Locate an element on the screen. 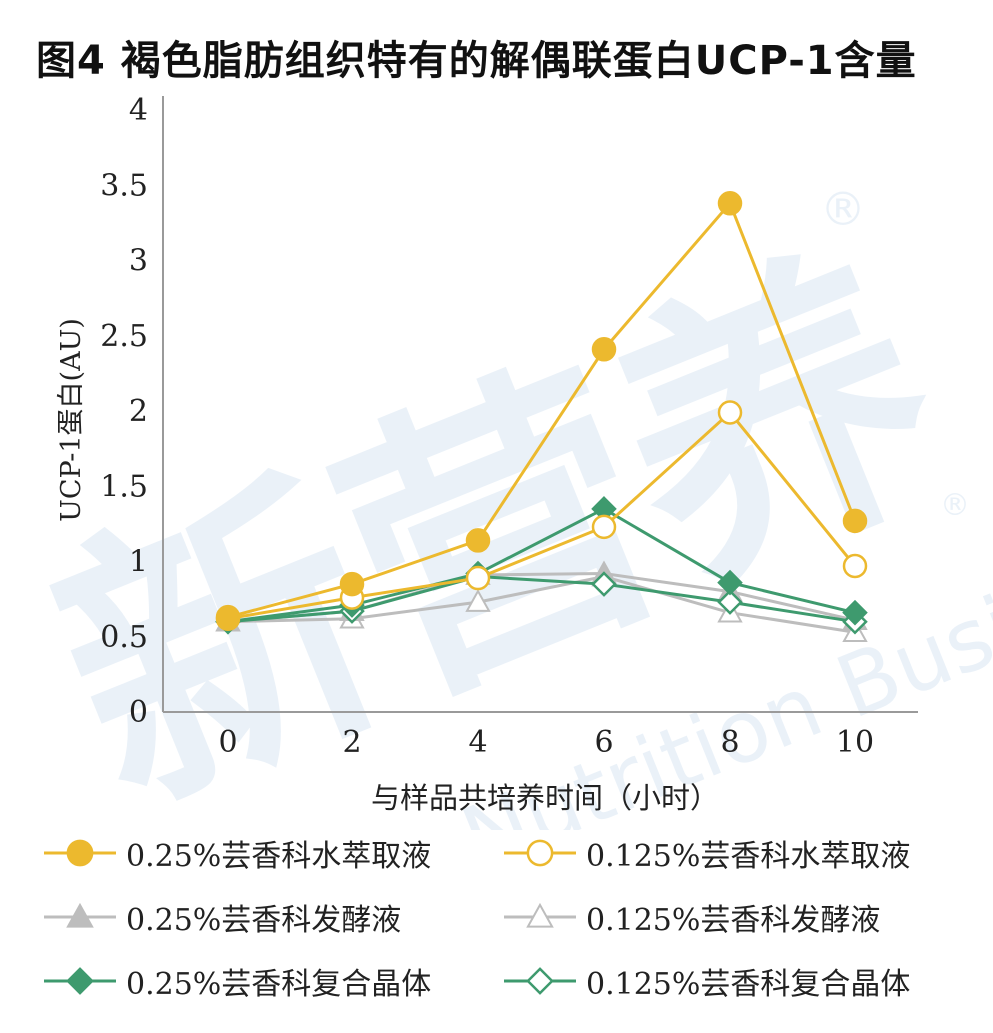 Image resolution: width=993 pixels, height=1033 pixels. legend-swatch-filled-circle is located at coordinates (80, 853).